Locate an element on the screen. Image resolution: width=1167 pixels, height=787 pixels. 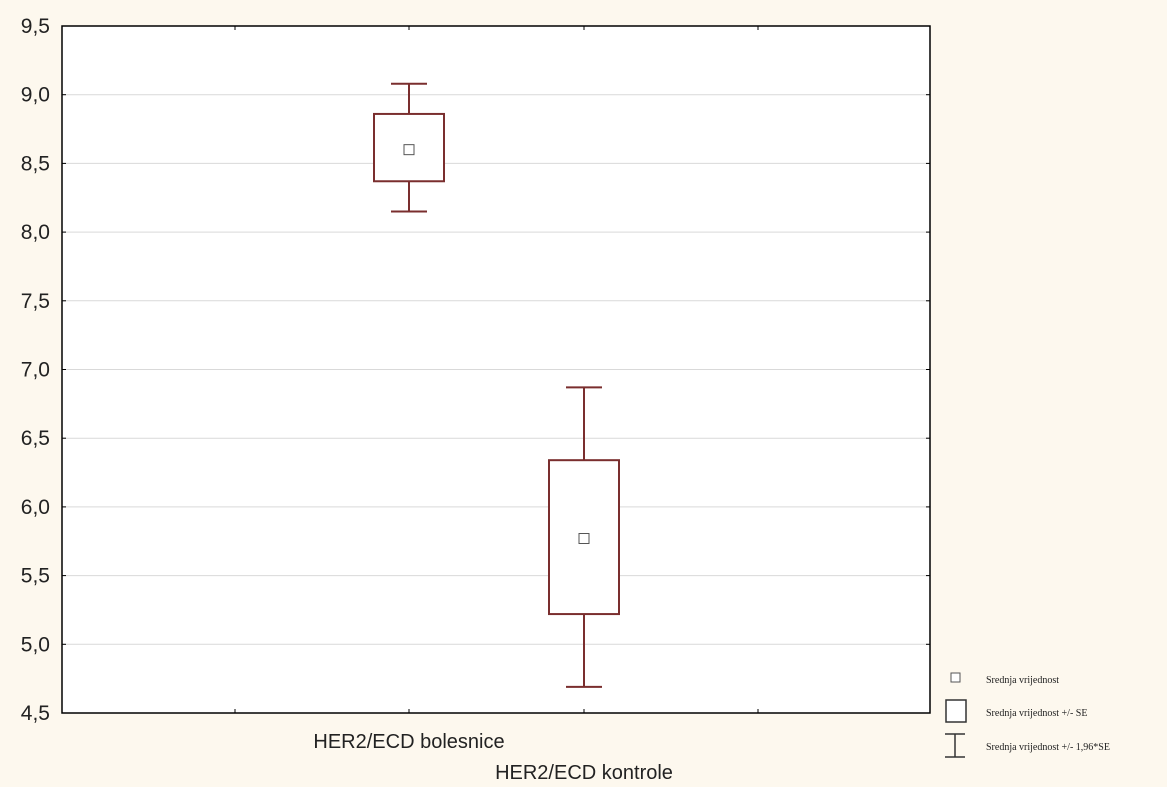
x-category-label: HER2/ECD kontrole is located at coordinates (584, 773).